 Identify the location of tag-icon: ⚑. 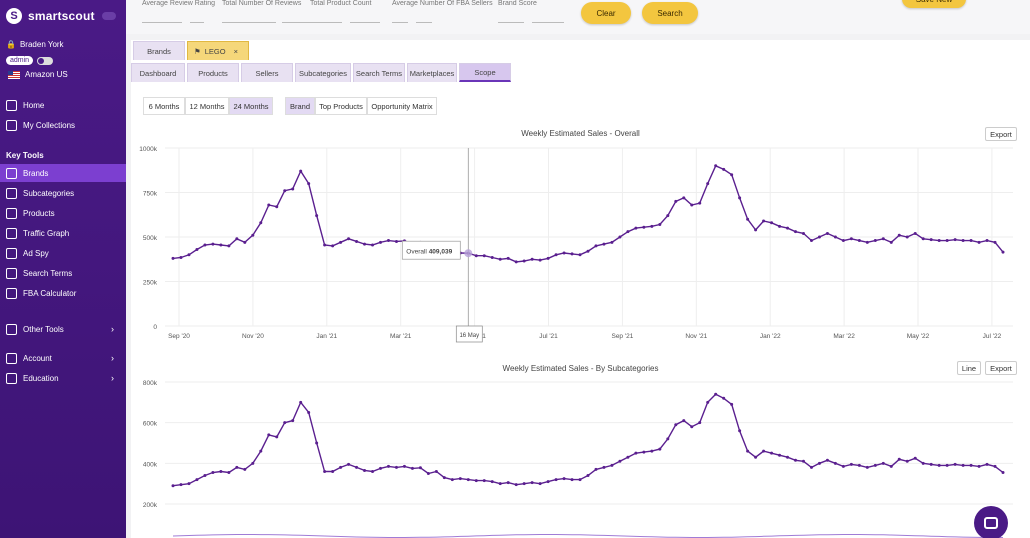
(197, 51).